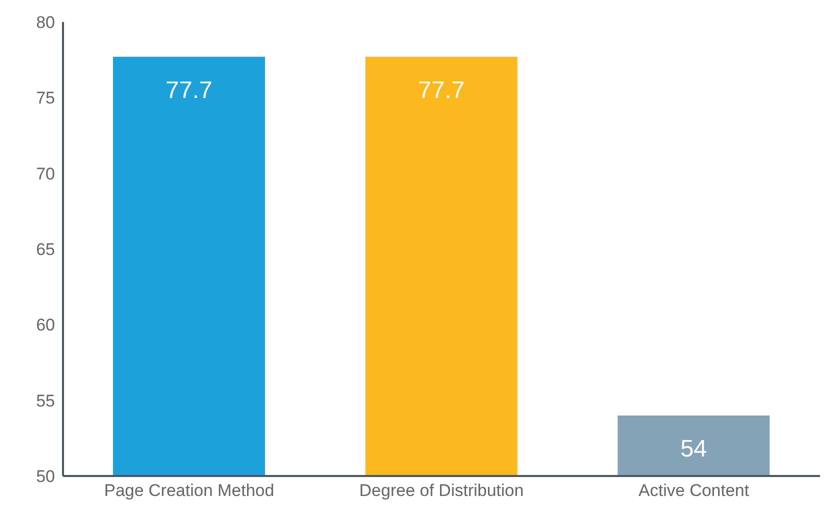 The width and height of the screenshot is (824, 511). What do you see at coordinates (189, 490) in the screenshot?
I see `x-tick-label: Page Creation Method` at bounding box center [189, 490].